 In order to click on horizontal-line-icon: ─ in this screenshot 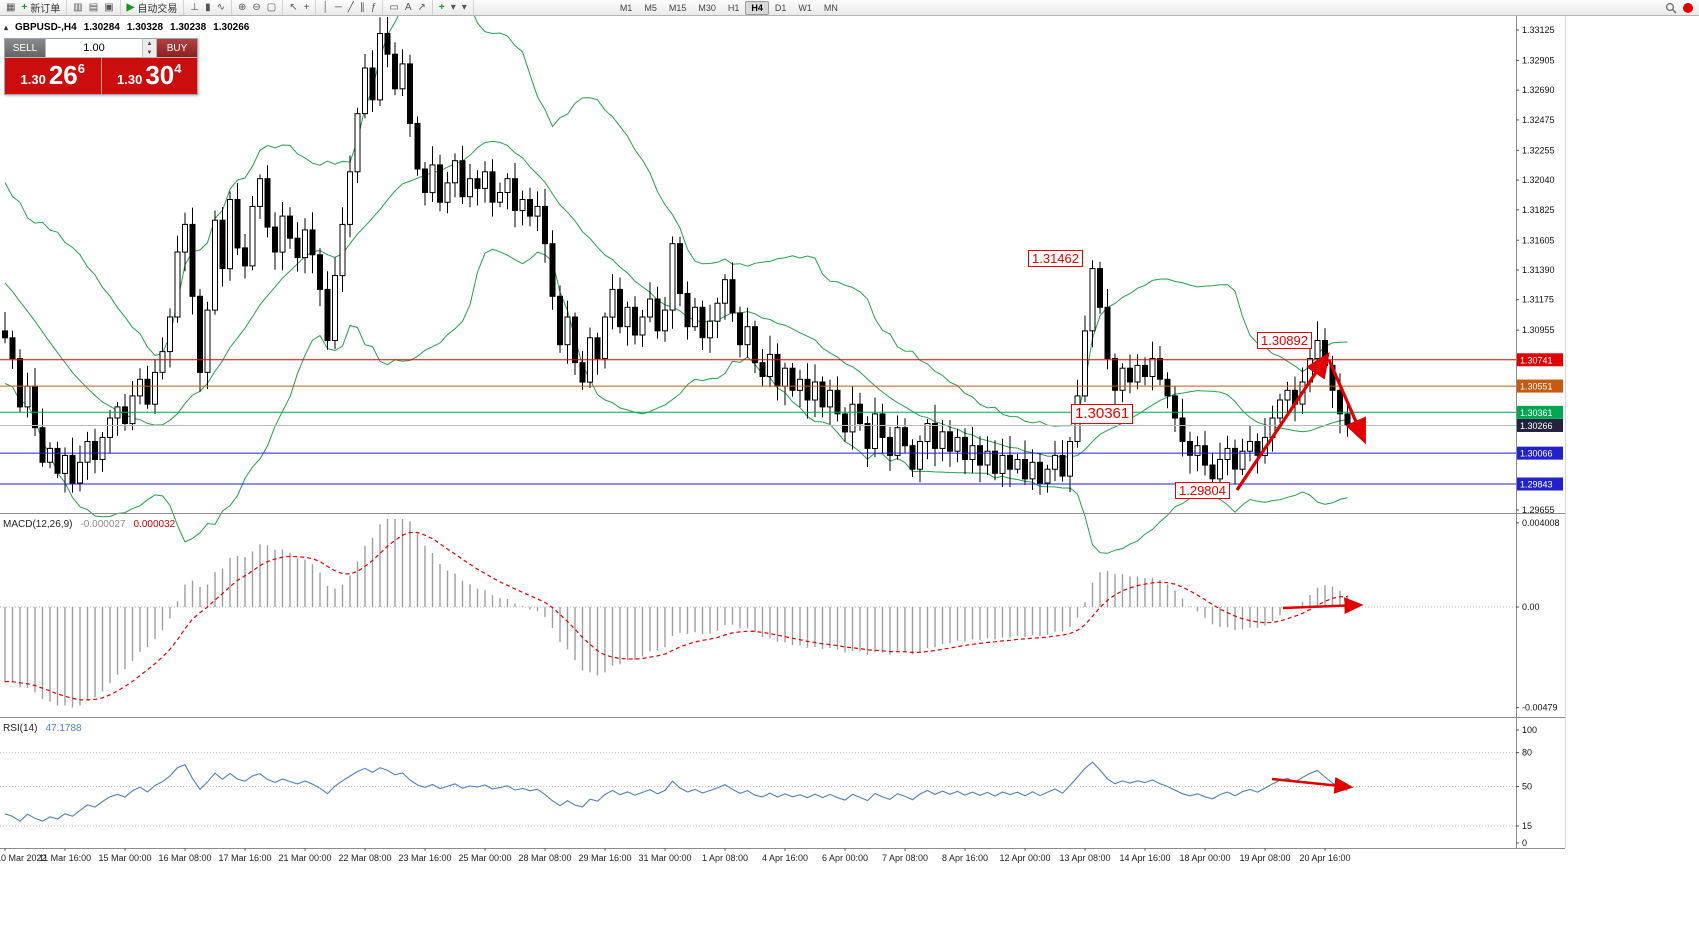, I will do `click(338, 7)`.